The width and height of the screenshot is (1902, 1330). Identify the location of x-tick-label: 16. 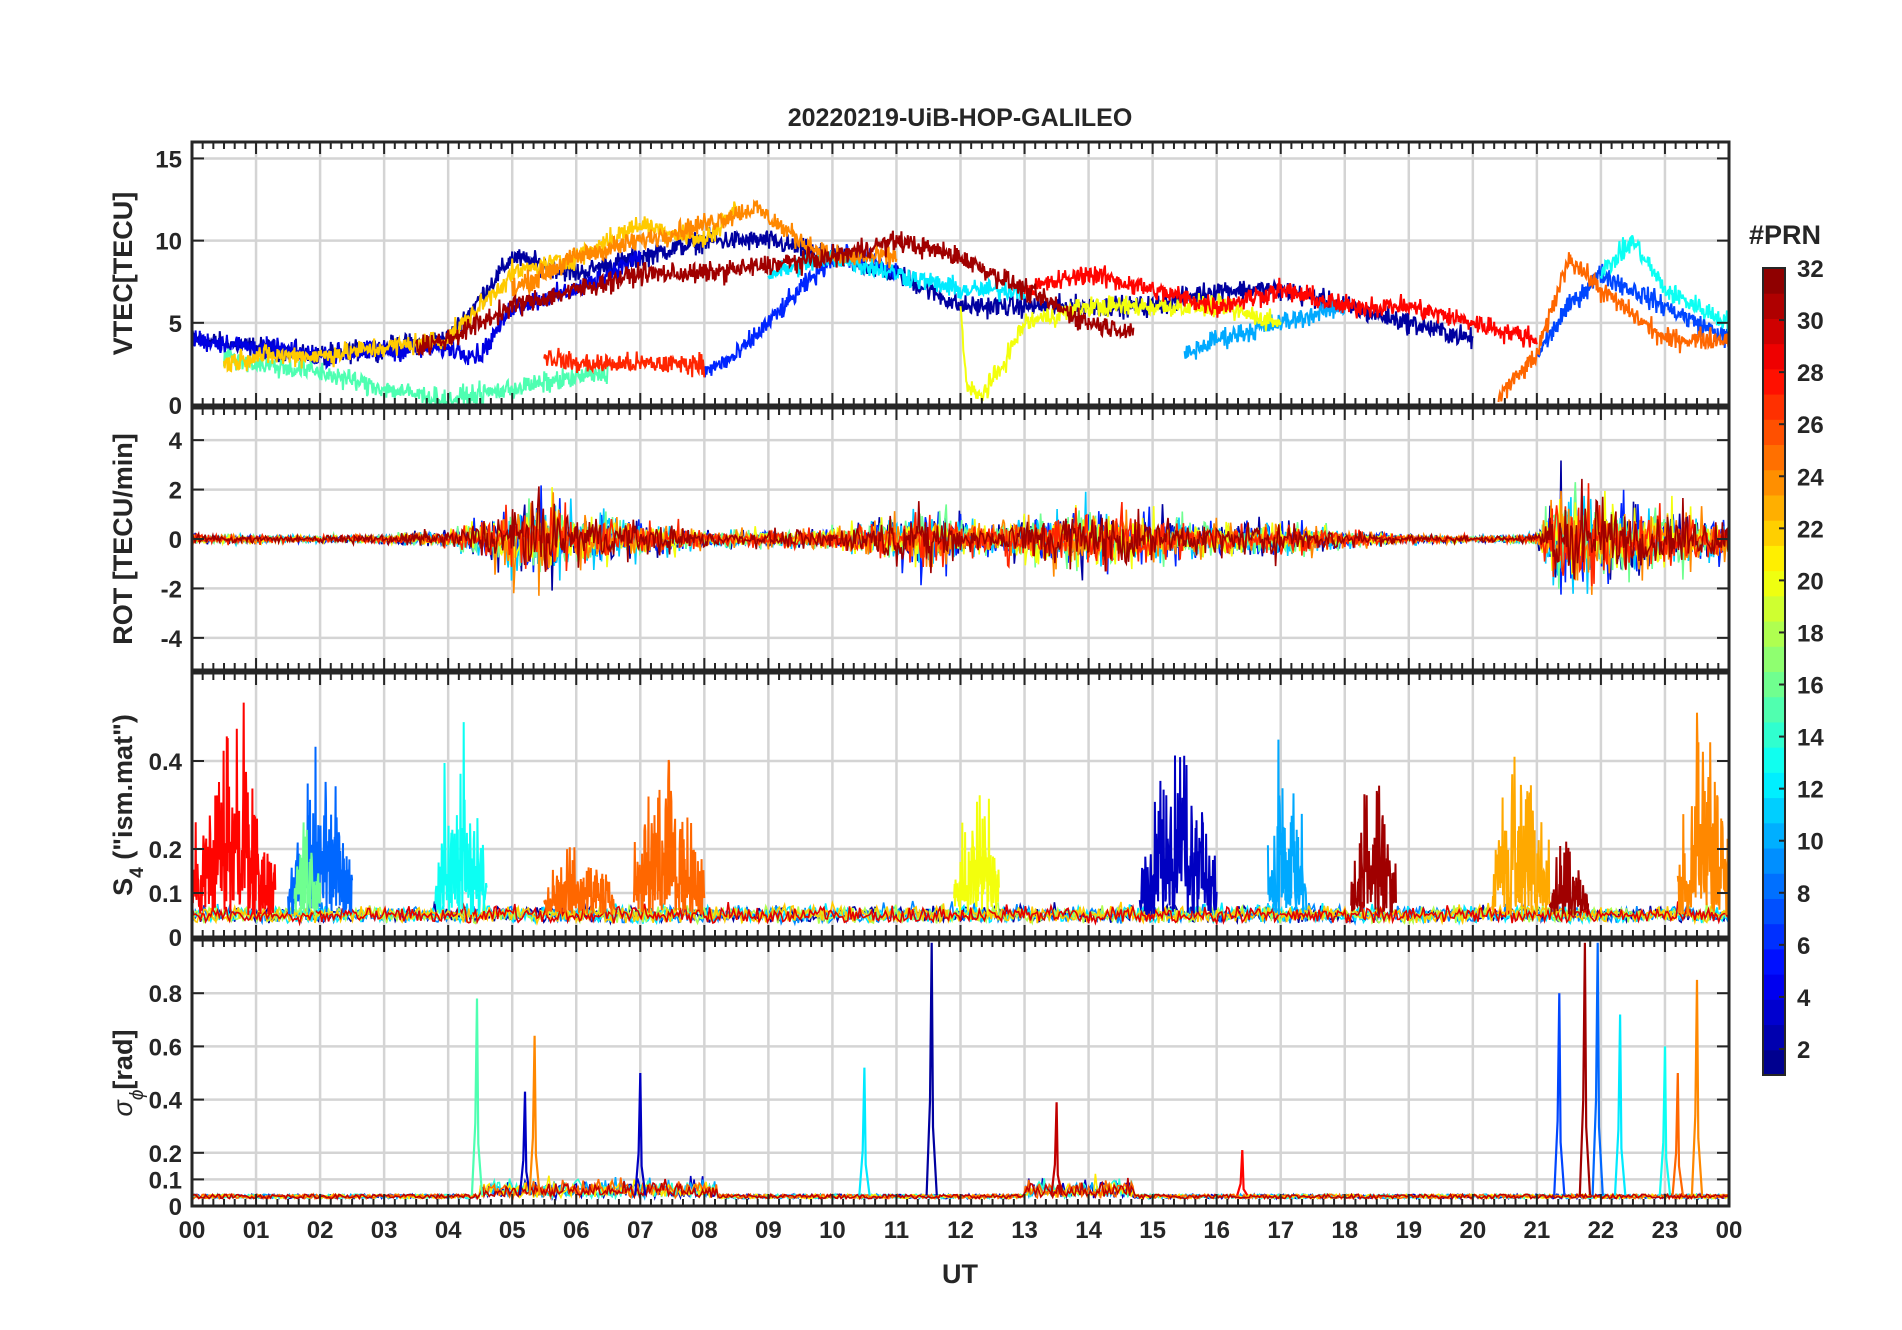
(1216, 1230).